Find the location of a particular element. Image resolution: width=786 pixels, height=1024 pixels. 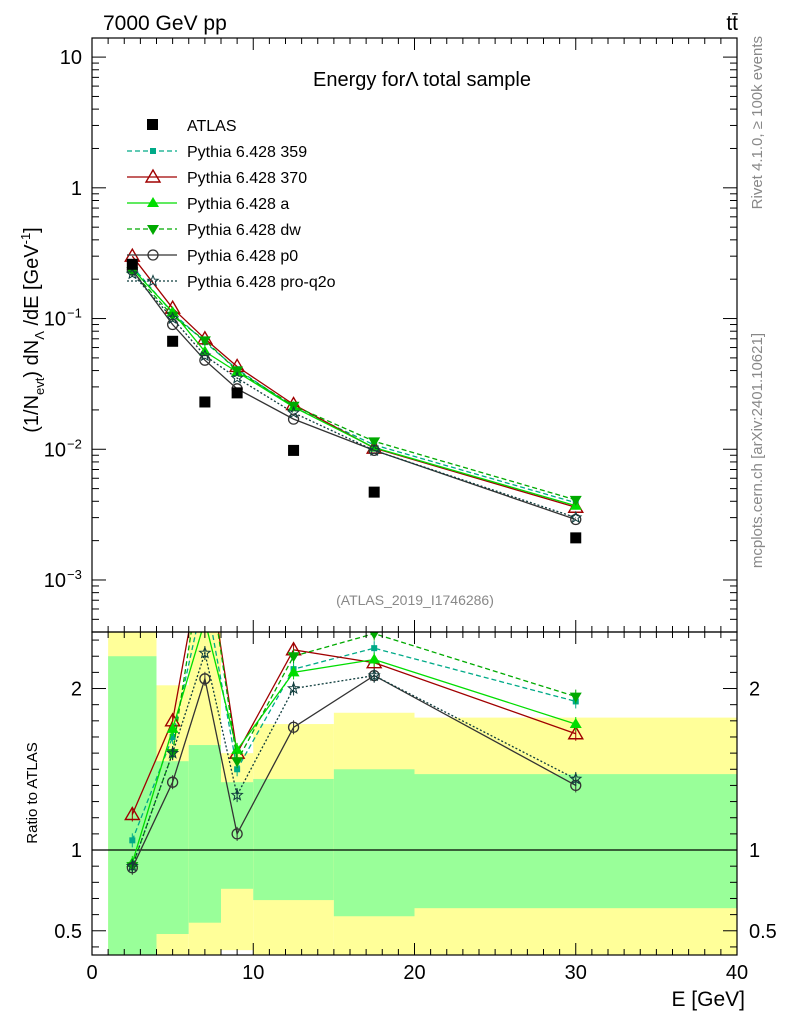

y-tick-exponent: −3 is located at coordinates (74, 574).